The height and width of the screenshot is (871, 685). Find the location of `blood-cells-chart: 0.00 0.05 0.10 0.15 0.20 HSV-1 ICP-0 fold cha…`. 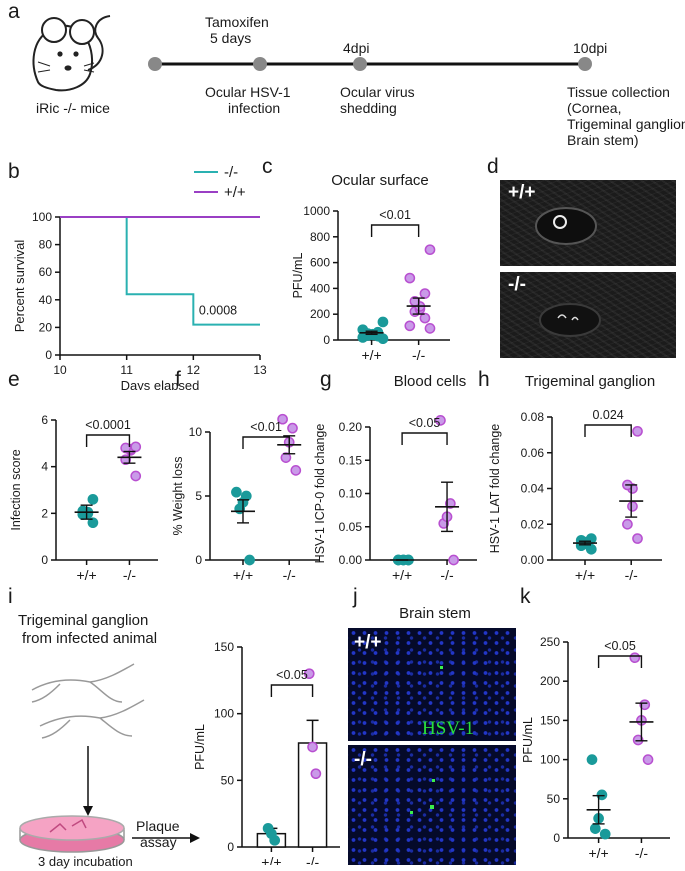

blood-cells-chart: 0.00 0.05 0.10 0.15 0.20 HSV-1 ICP-0 fold cha… is located at coordinates (395, 499).